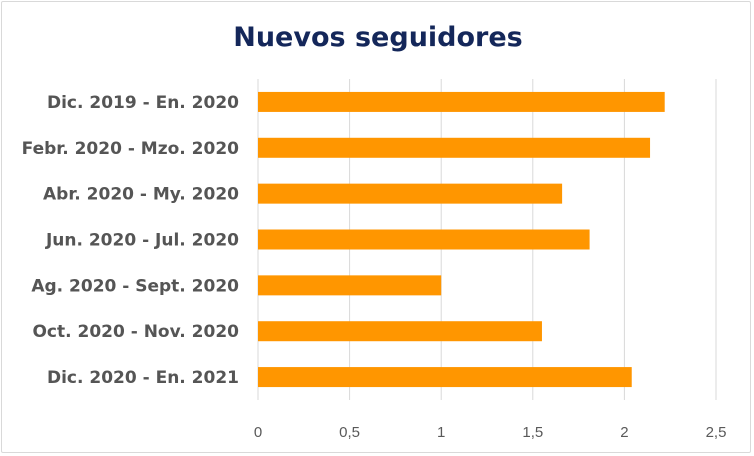 The image size is (754, 456). Describe the element at coordinates (143, 378) in the screenshot. I see `category-label: Dic. 2020 - En. 2021` at that location.